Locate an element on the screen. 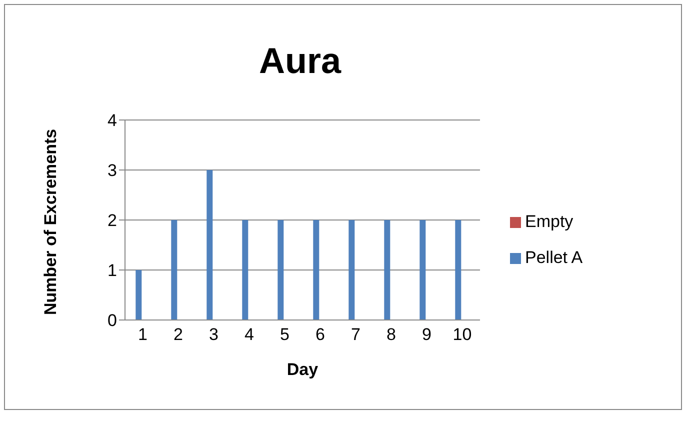 Image resolution: width=686 pixels, height=436 pixels. x-tick-label: 1 is located at coordinates (143, 334).